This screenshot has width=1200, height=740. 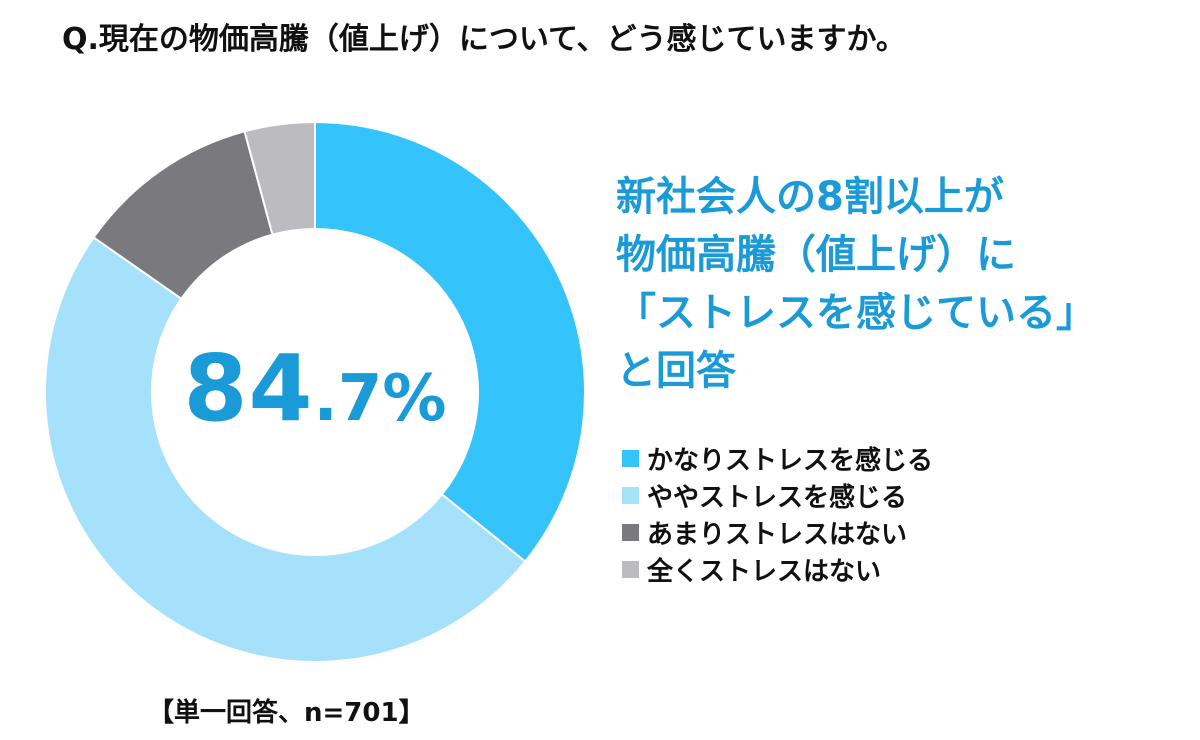 What do you see at coordinates (790, 461) in the screenshot?
I see `legend-label: かなりストレスを感じる` at bounding box center [790, 461].